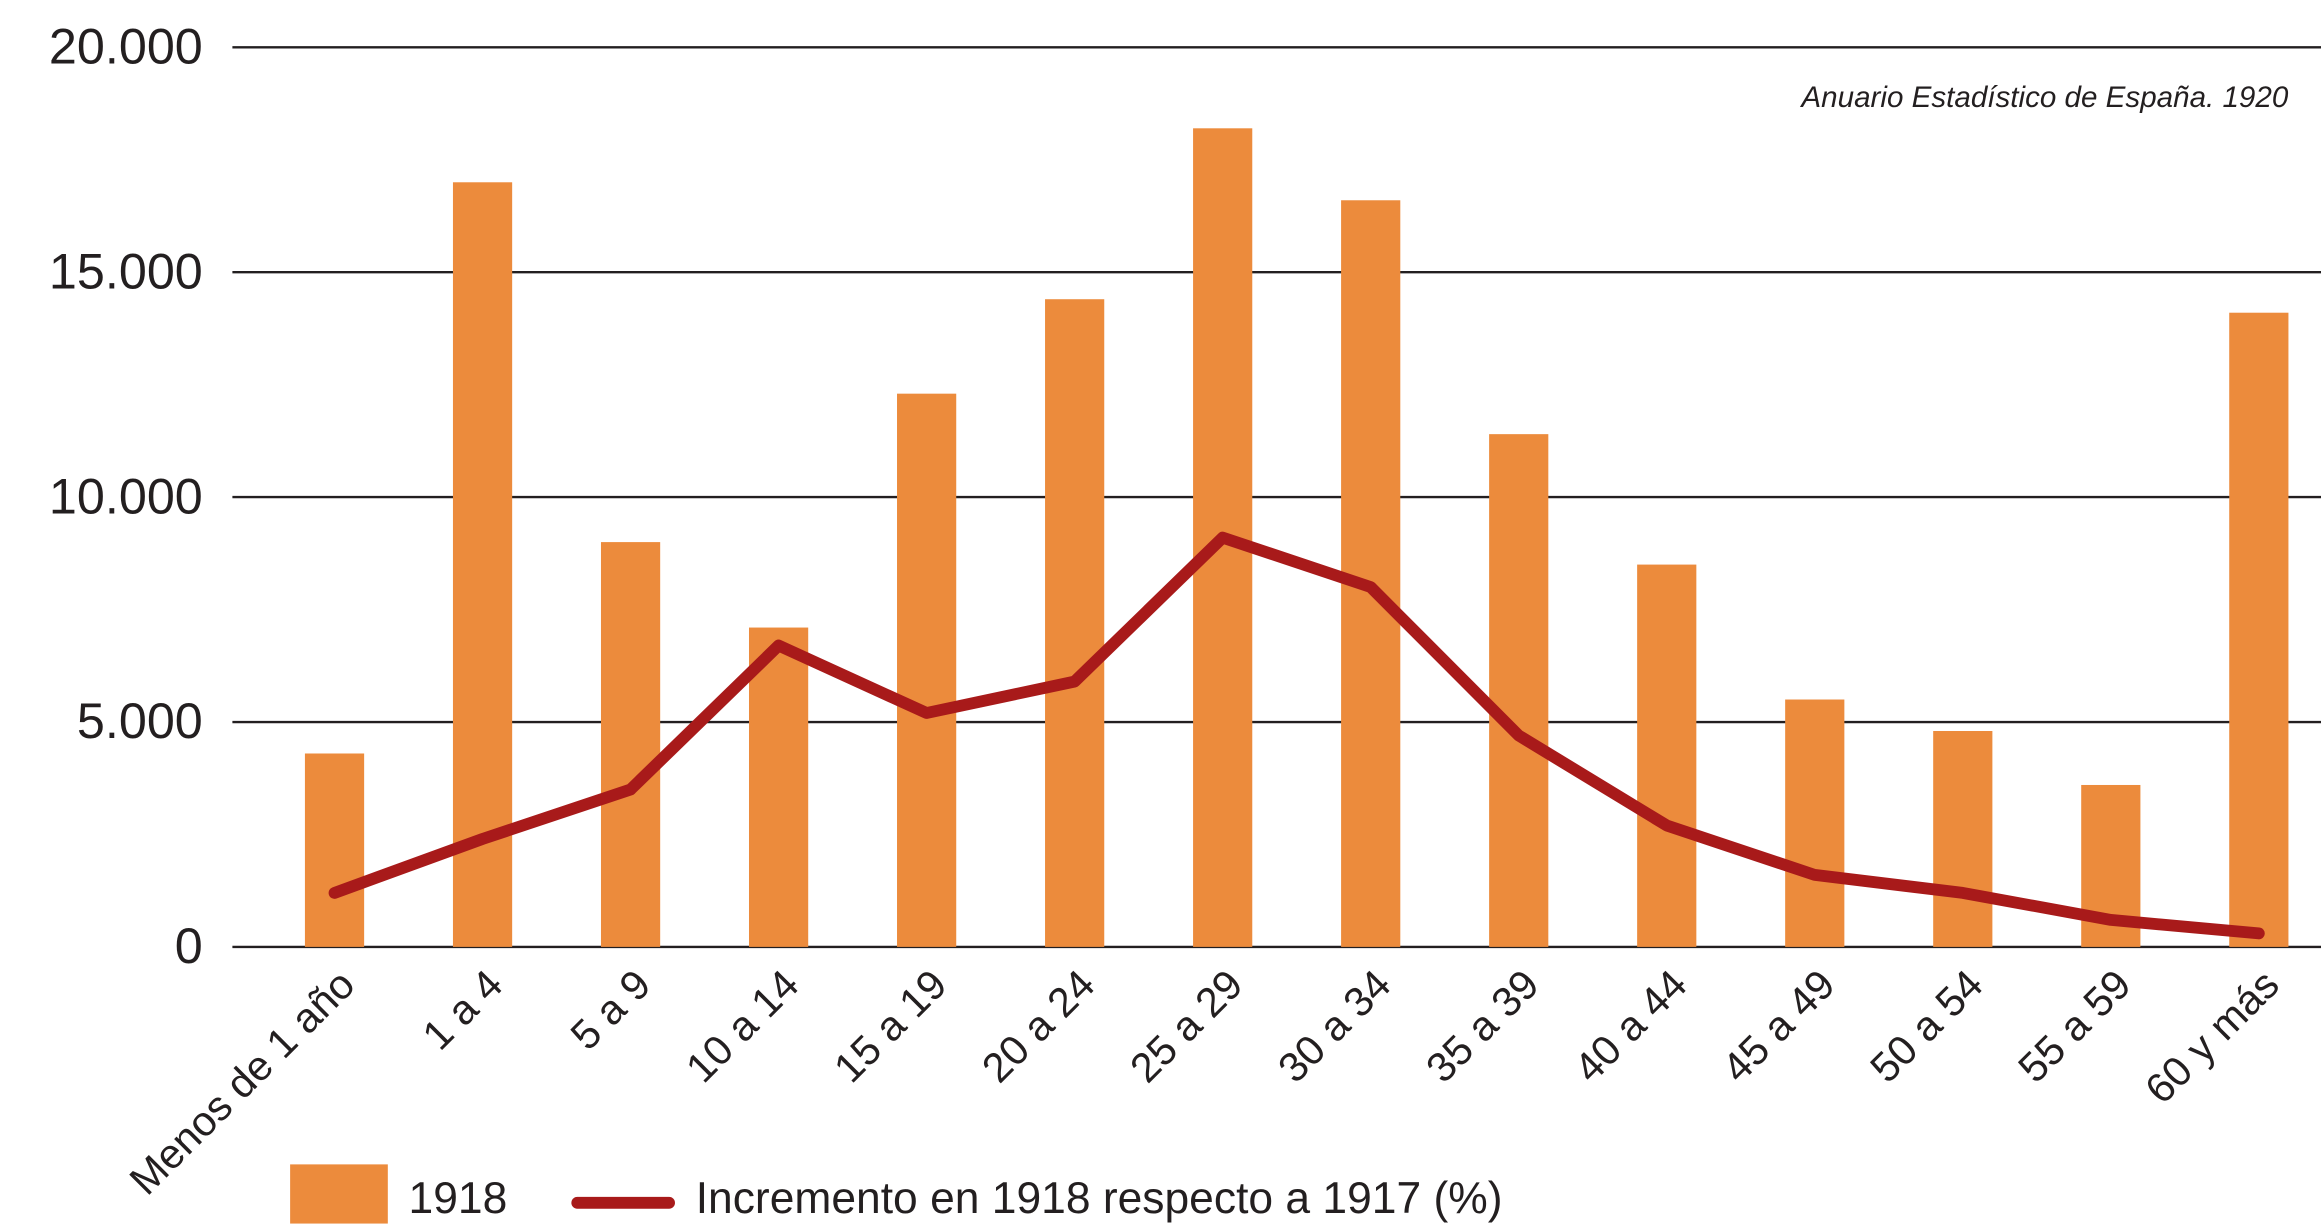  What do you see at coordinates (1778, 1025) in the screenshot?
I see `x-tick-label: 45 a 49` at bounding box center [1778, 1025].